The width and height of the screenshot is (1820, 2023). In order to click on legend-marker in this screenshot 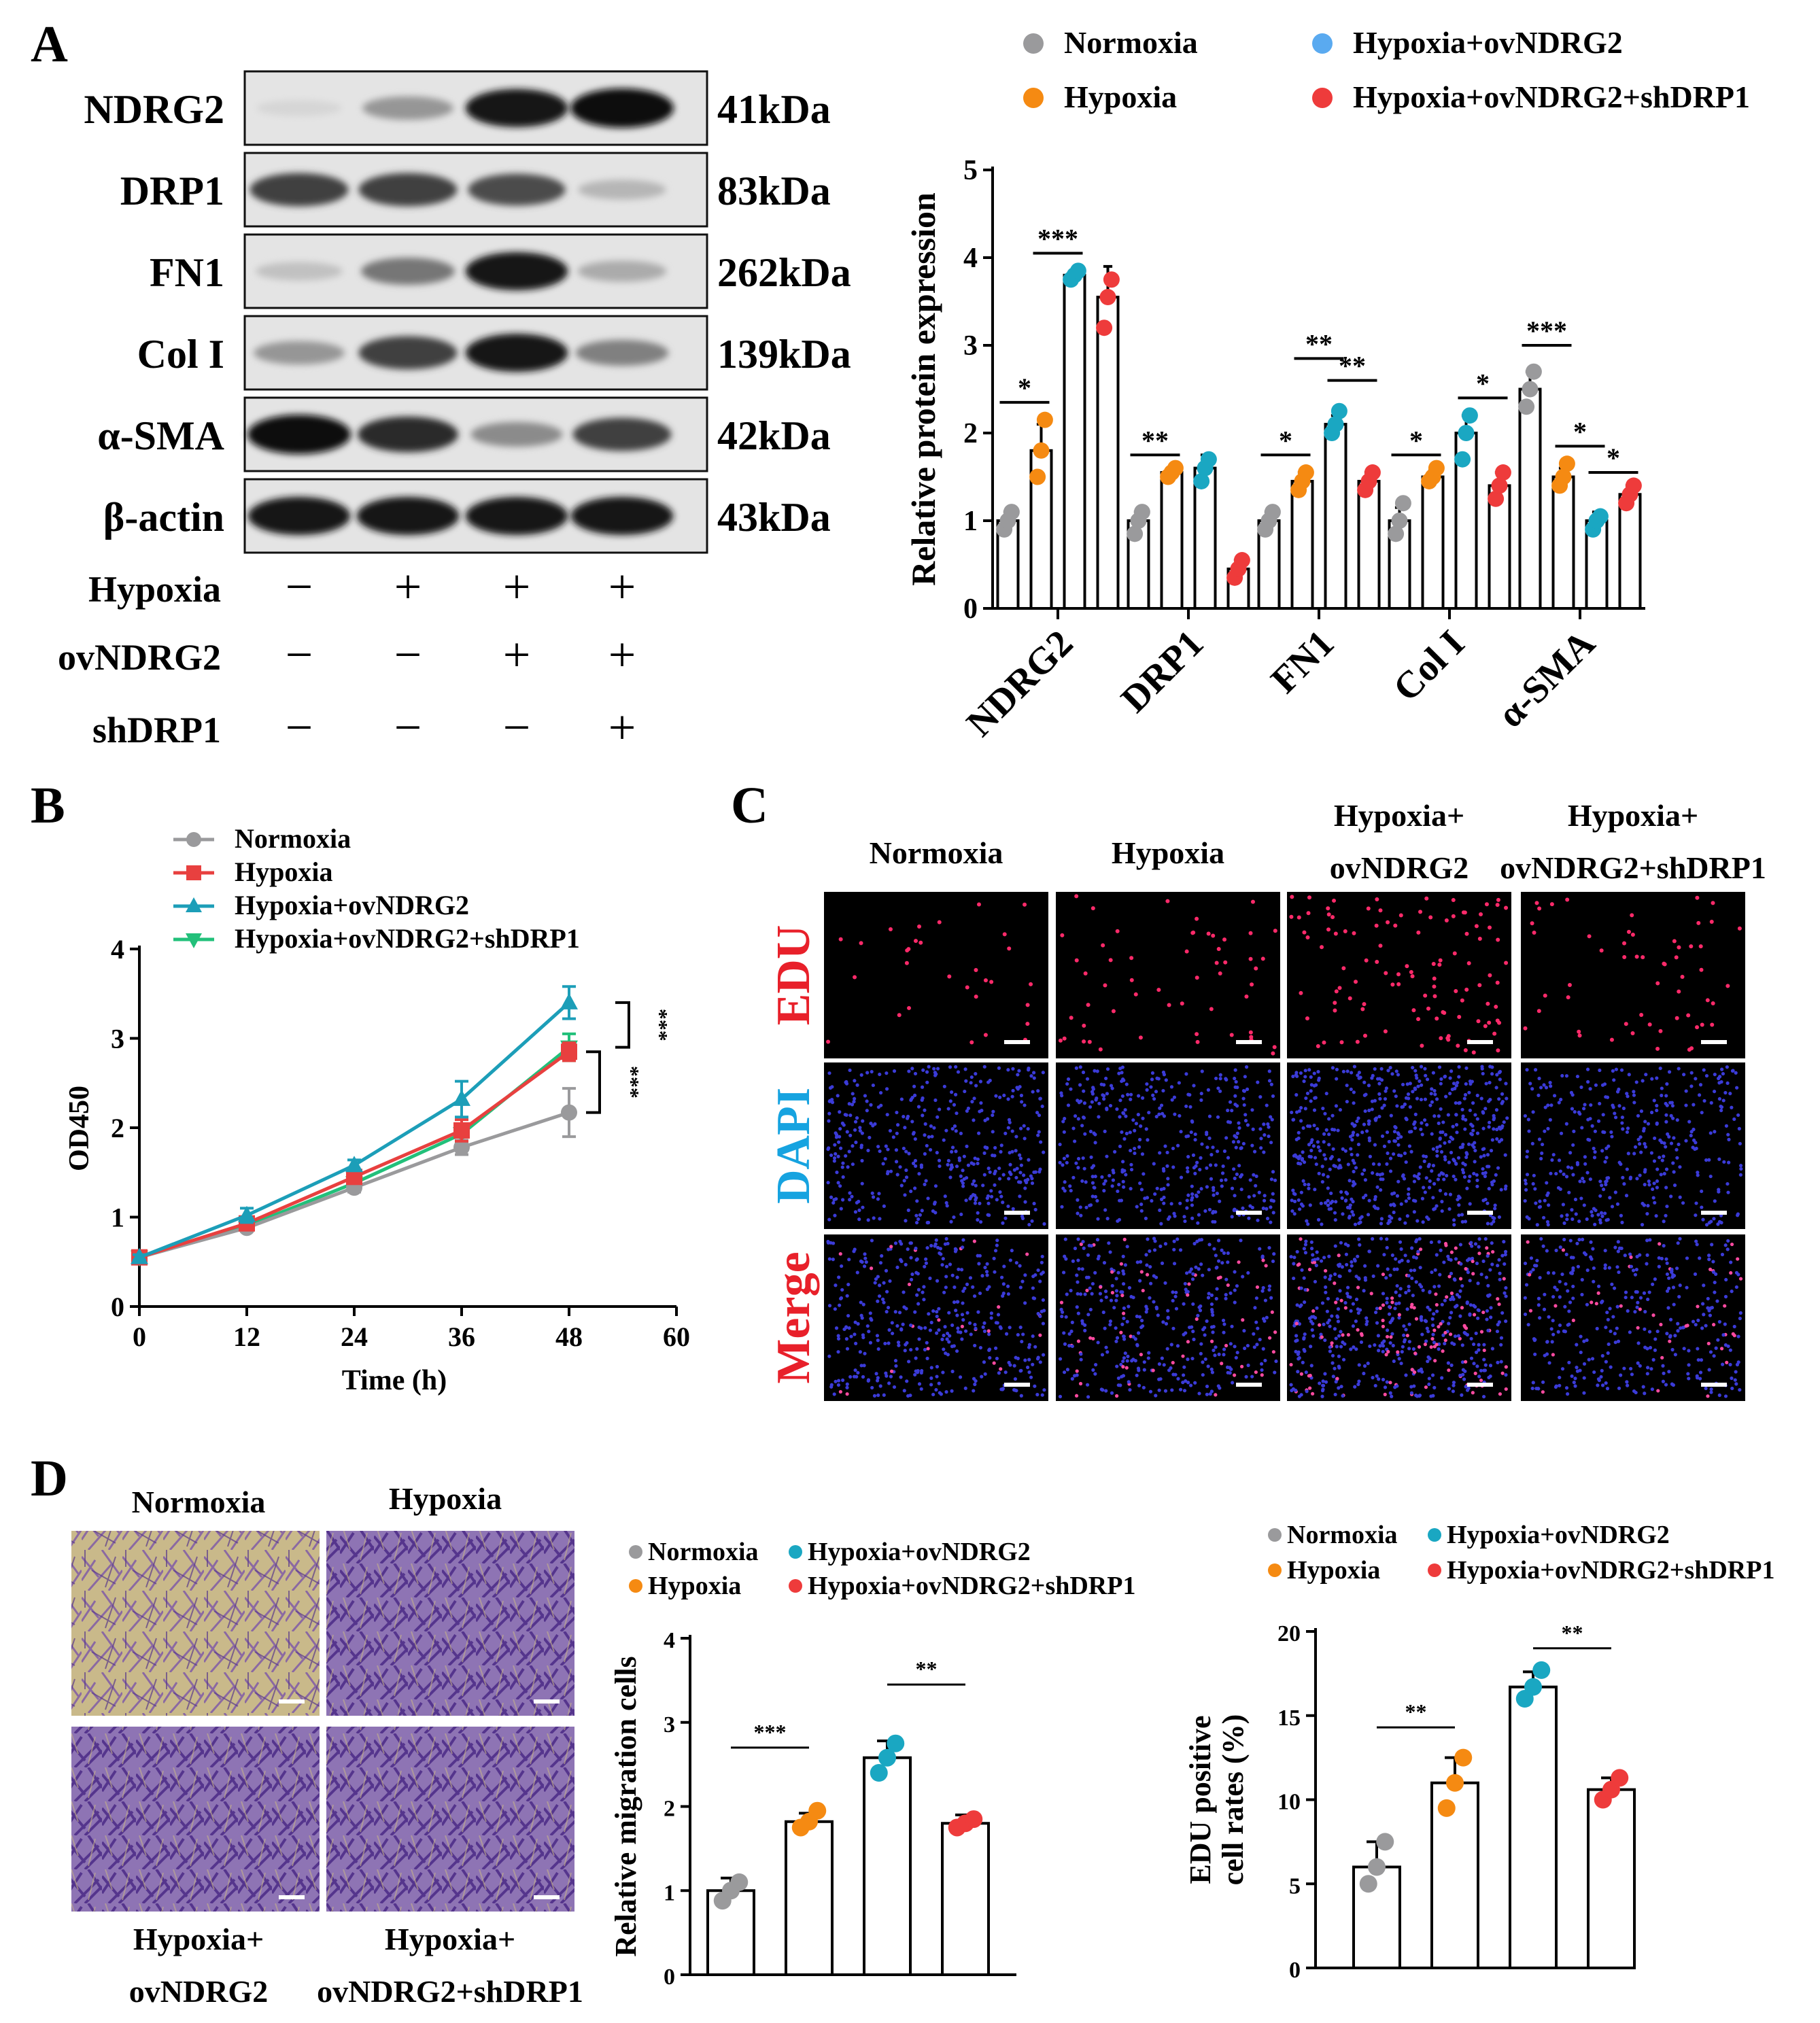, I will do `click(635, 1586)`.